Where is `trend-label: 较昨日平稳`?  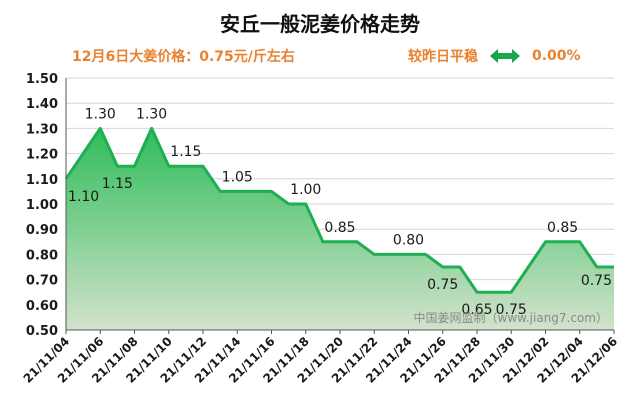
trend-label: 较昨日平稳 is located at coordinates (443, 57).